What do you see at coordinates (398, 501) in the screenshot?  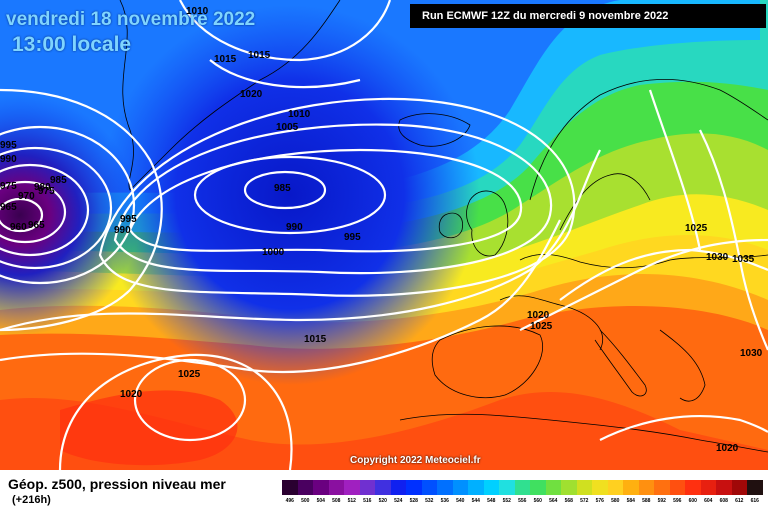 I see `scale-label: 524` at bounding box center [398, 501].